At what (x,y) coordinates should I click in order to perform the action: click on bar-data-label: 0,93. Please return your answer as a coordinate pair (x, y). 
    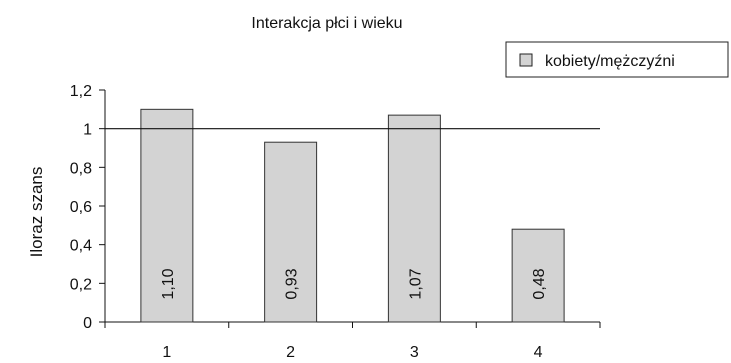
    Looking at the image, I should click on (292, 283).